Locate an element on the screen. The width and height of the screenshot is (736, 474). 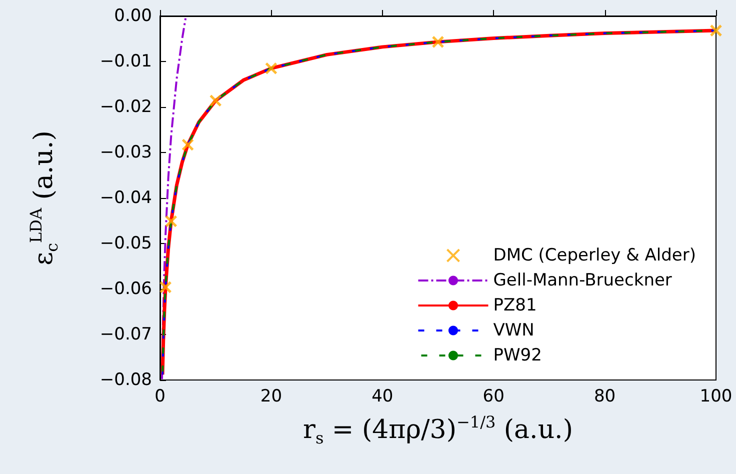
x-tick-label: 20 is located at coordinates (271, 396).